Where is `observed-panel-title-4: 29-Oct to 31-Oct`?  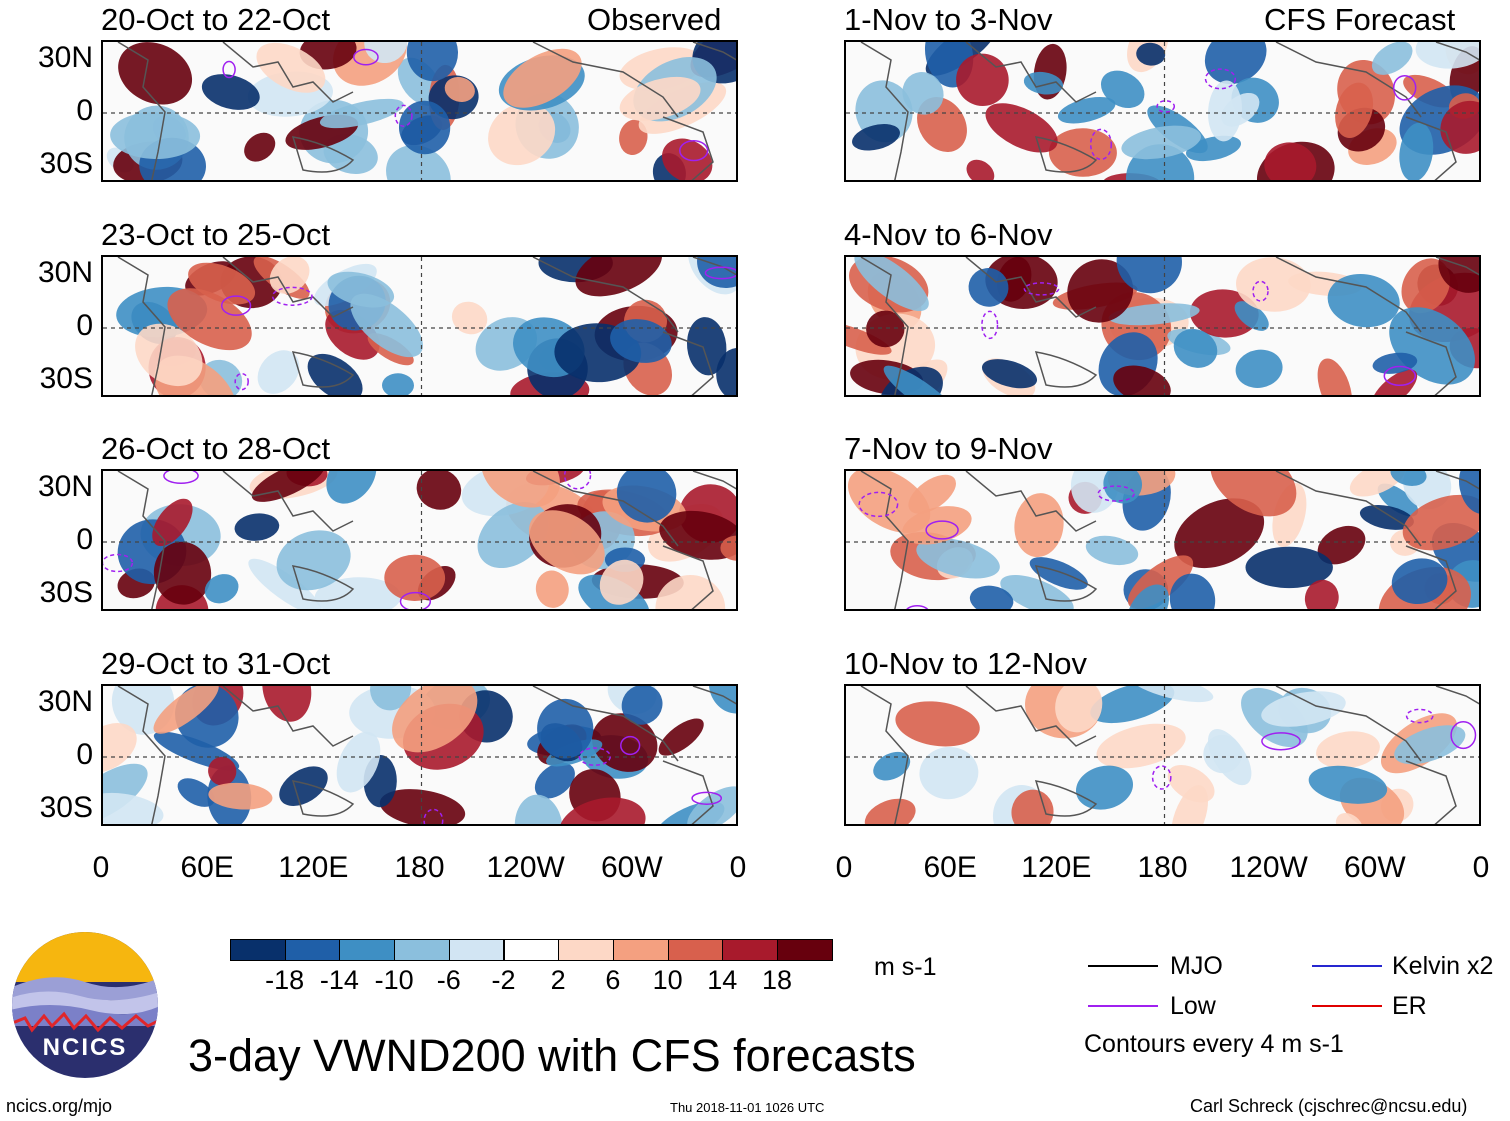
observed-panel-title-4: 29-Oct to 31-Oct is located at coordinates (216, 663).